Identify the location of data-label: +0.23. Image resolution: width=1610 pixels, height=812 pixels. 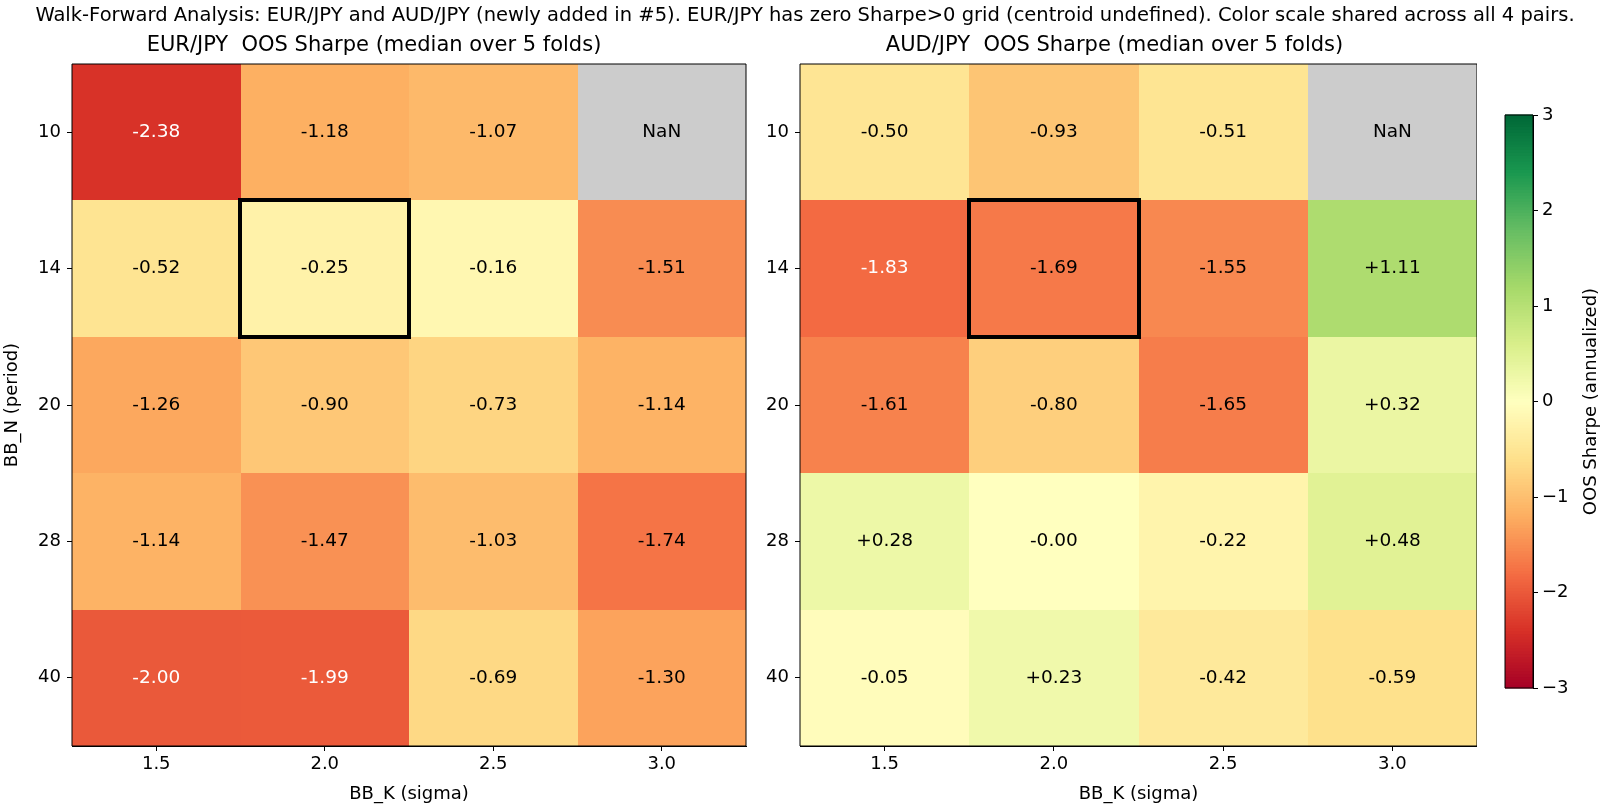
(1054, 676).